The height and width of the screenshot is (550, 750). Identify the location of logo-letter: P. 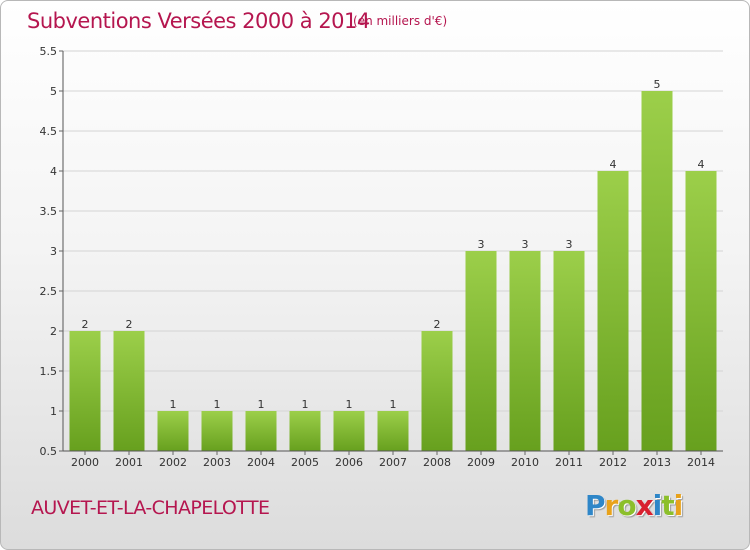
(595, 505).